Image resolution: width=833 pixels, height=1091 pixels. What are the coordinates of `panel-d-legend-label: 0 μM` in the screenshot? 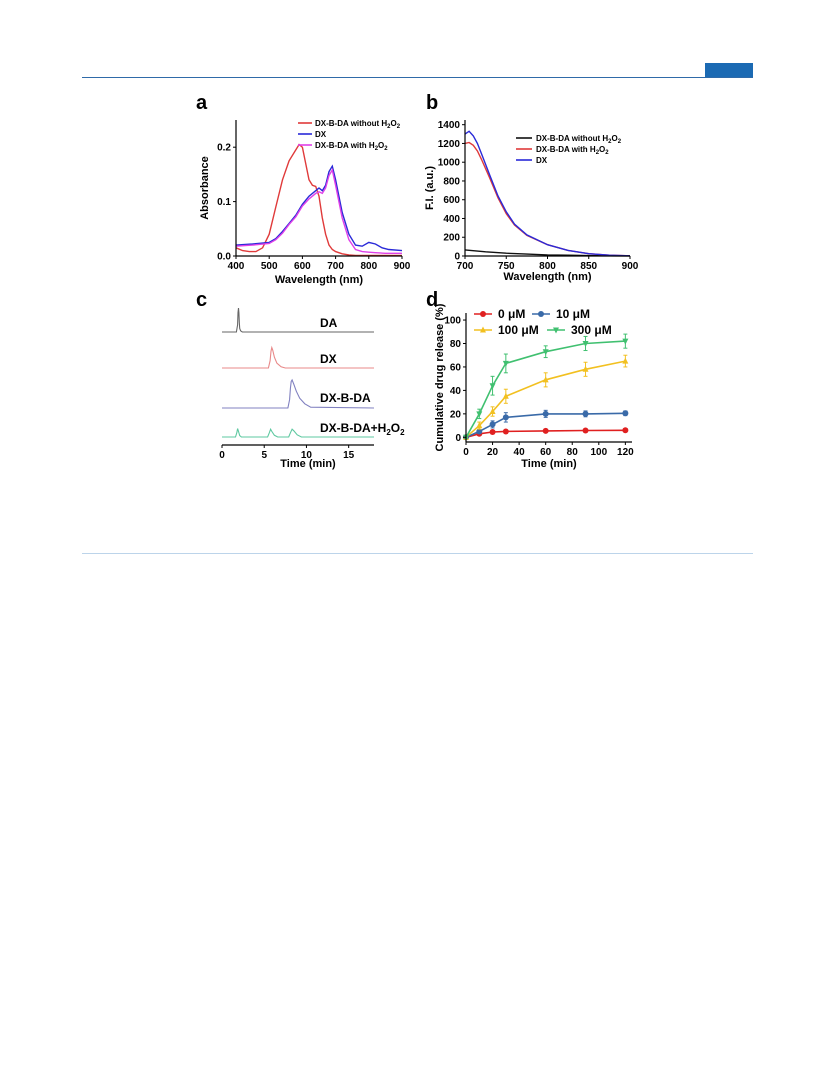 It's located at (511, 314).